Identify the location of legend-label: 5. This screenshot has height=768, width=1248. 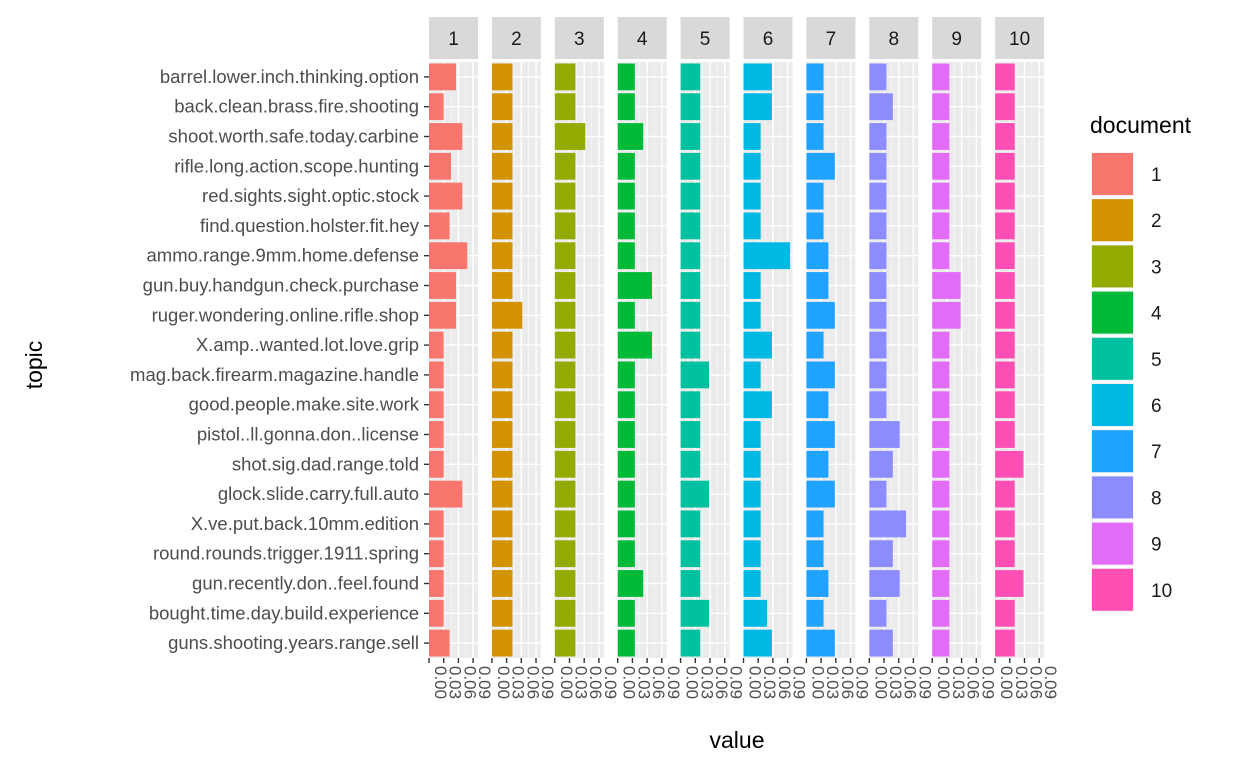
(1156, 360).